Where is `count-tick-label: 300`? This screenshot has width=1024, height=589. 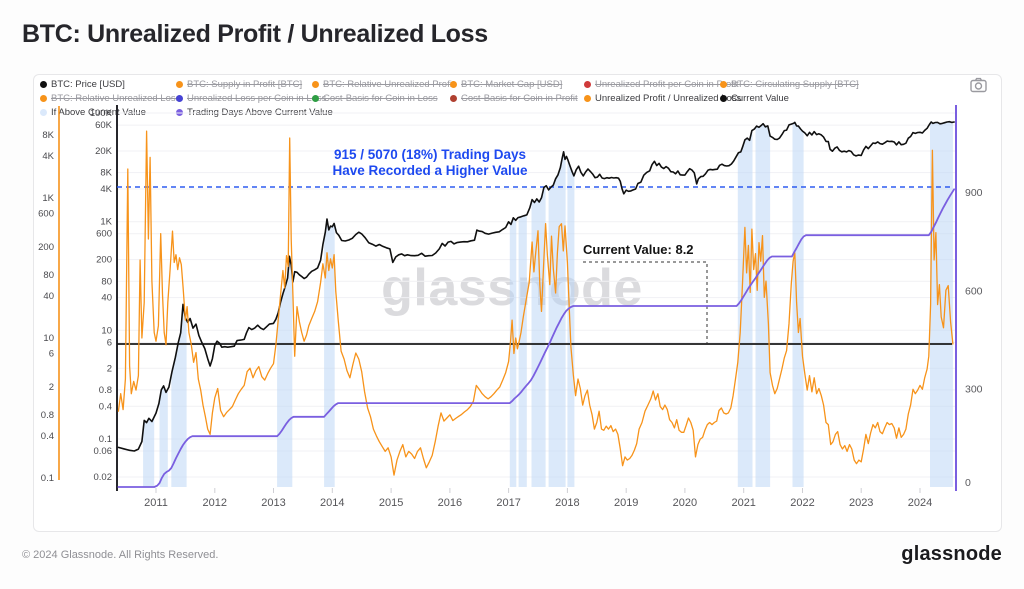 count-tick-label: 300 is located at coordinates (974, 390).